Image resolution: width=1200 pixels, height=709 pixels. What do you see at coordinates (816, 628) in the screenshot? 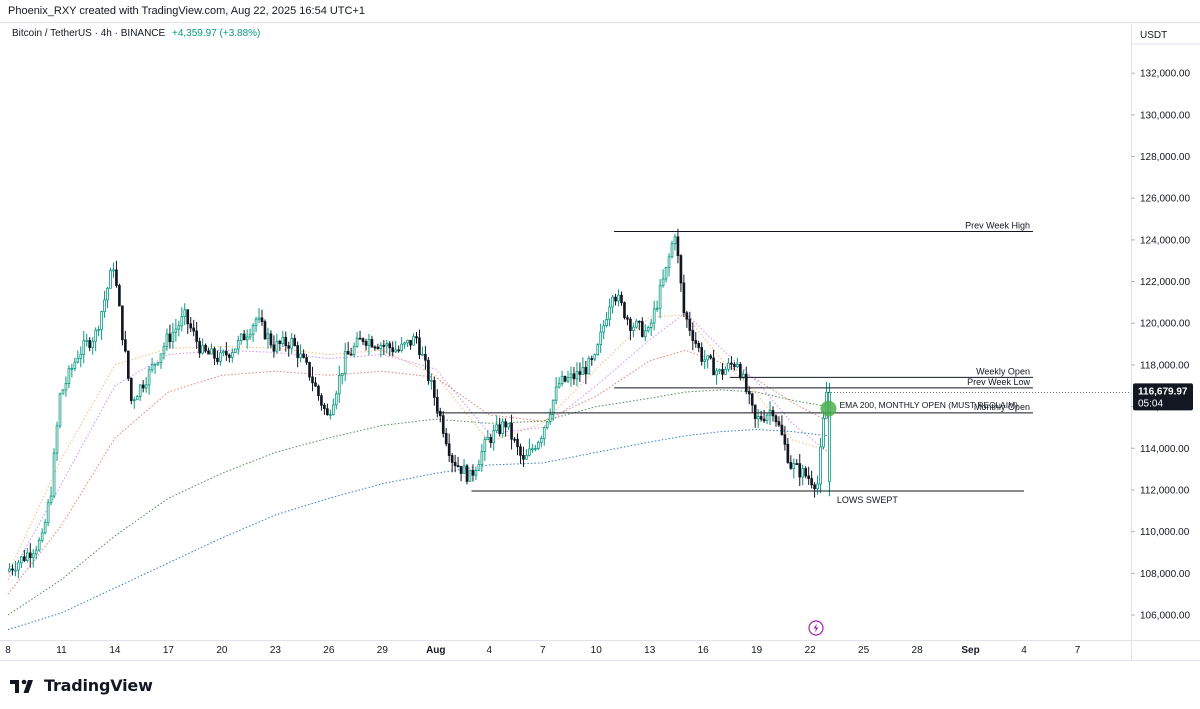
I see `flash-icon` at bounding box center [816, 628].